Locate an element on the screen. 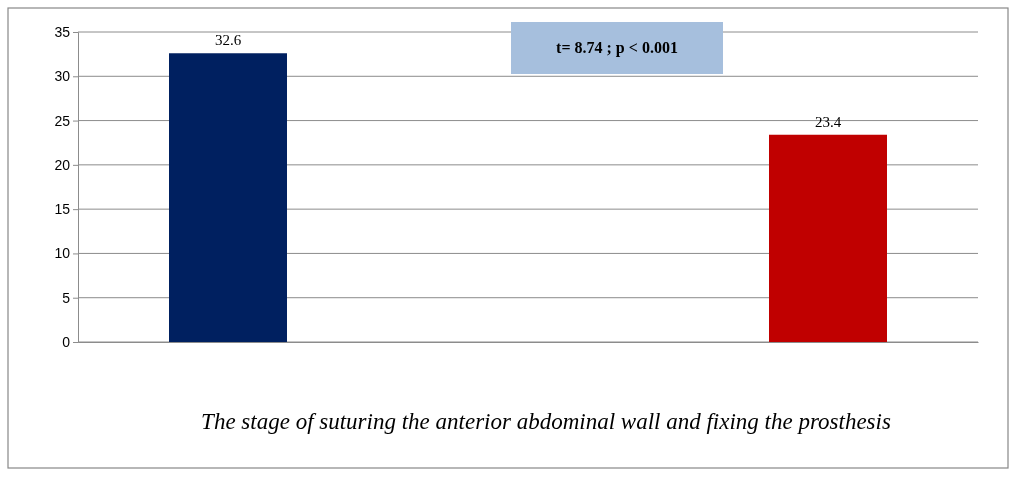  x-axis-title: The stage of suturing the anterior abdominal wall and fixing the prosthesis is located at coordinates (546, 421).